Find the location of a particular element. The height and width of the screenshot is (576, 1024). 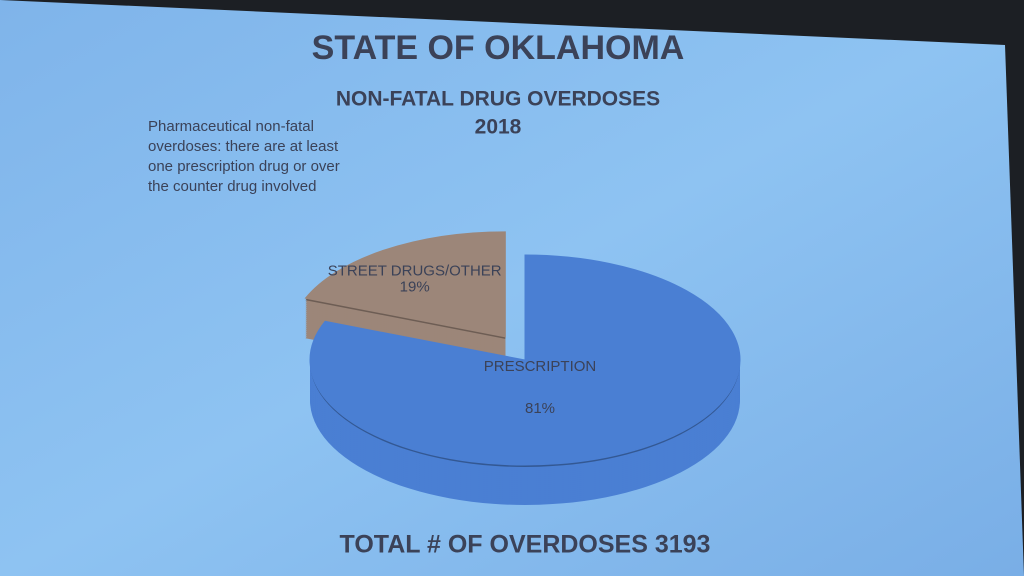

slice-label: STREET DRUGS/OTHER is located at coordinates (415, 271).